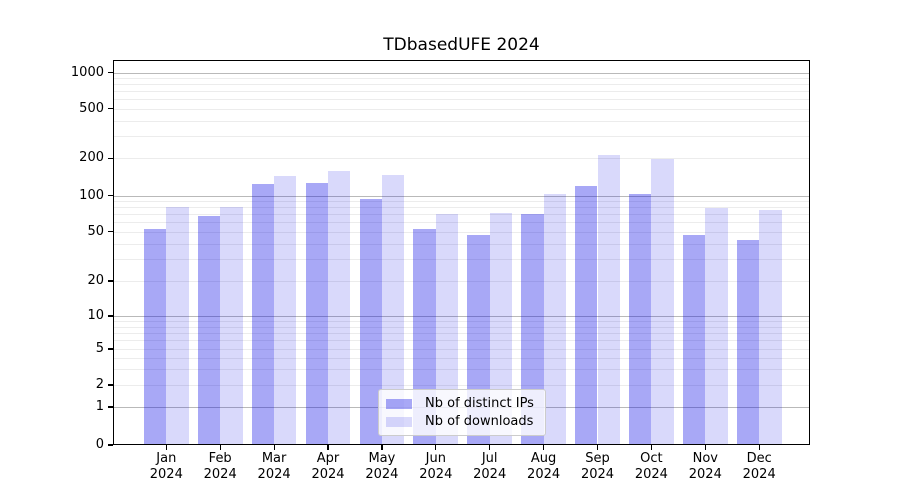 This screenshot has height=500, width=900. What do you see at coordinates (328, 447) in the screenshot?
I see `x-tick-apr` at bounding box center [328, 447].